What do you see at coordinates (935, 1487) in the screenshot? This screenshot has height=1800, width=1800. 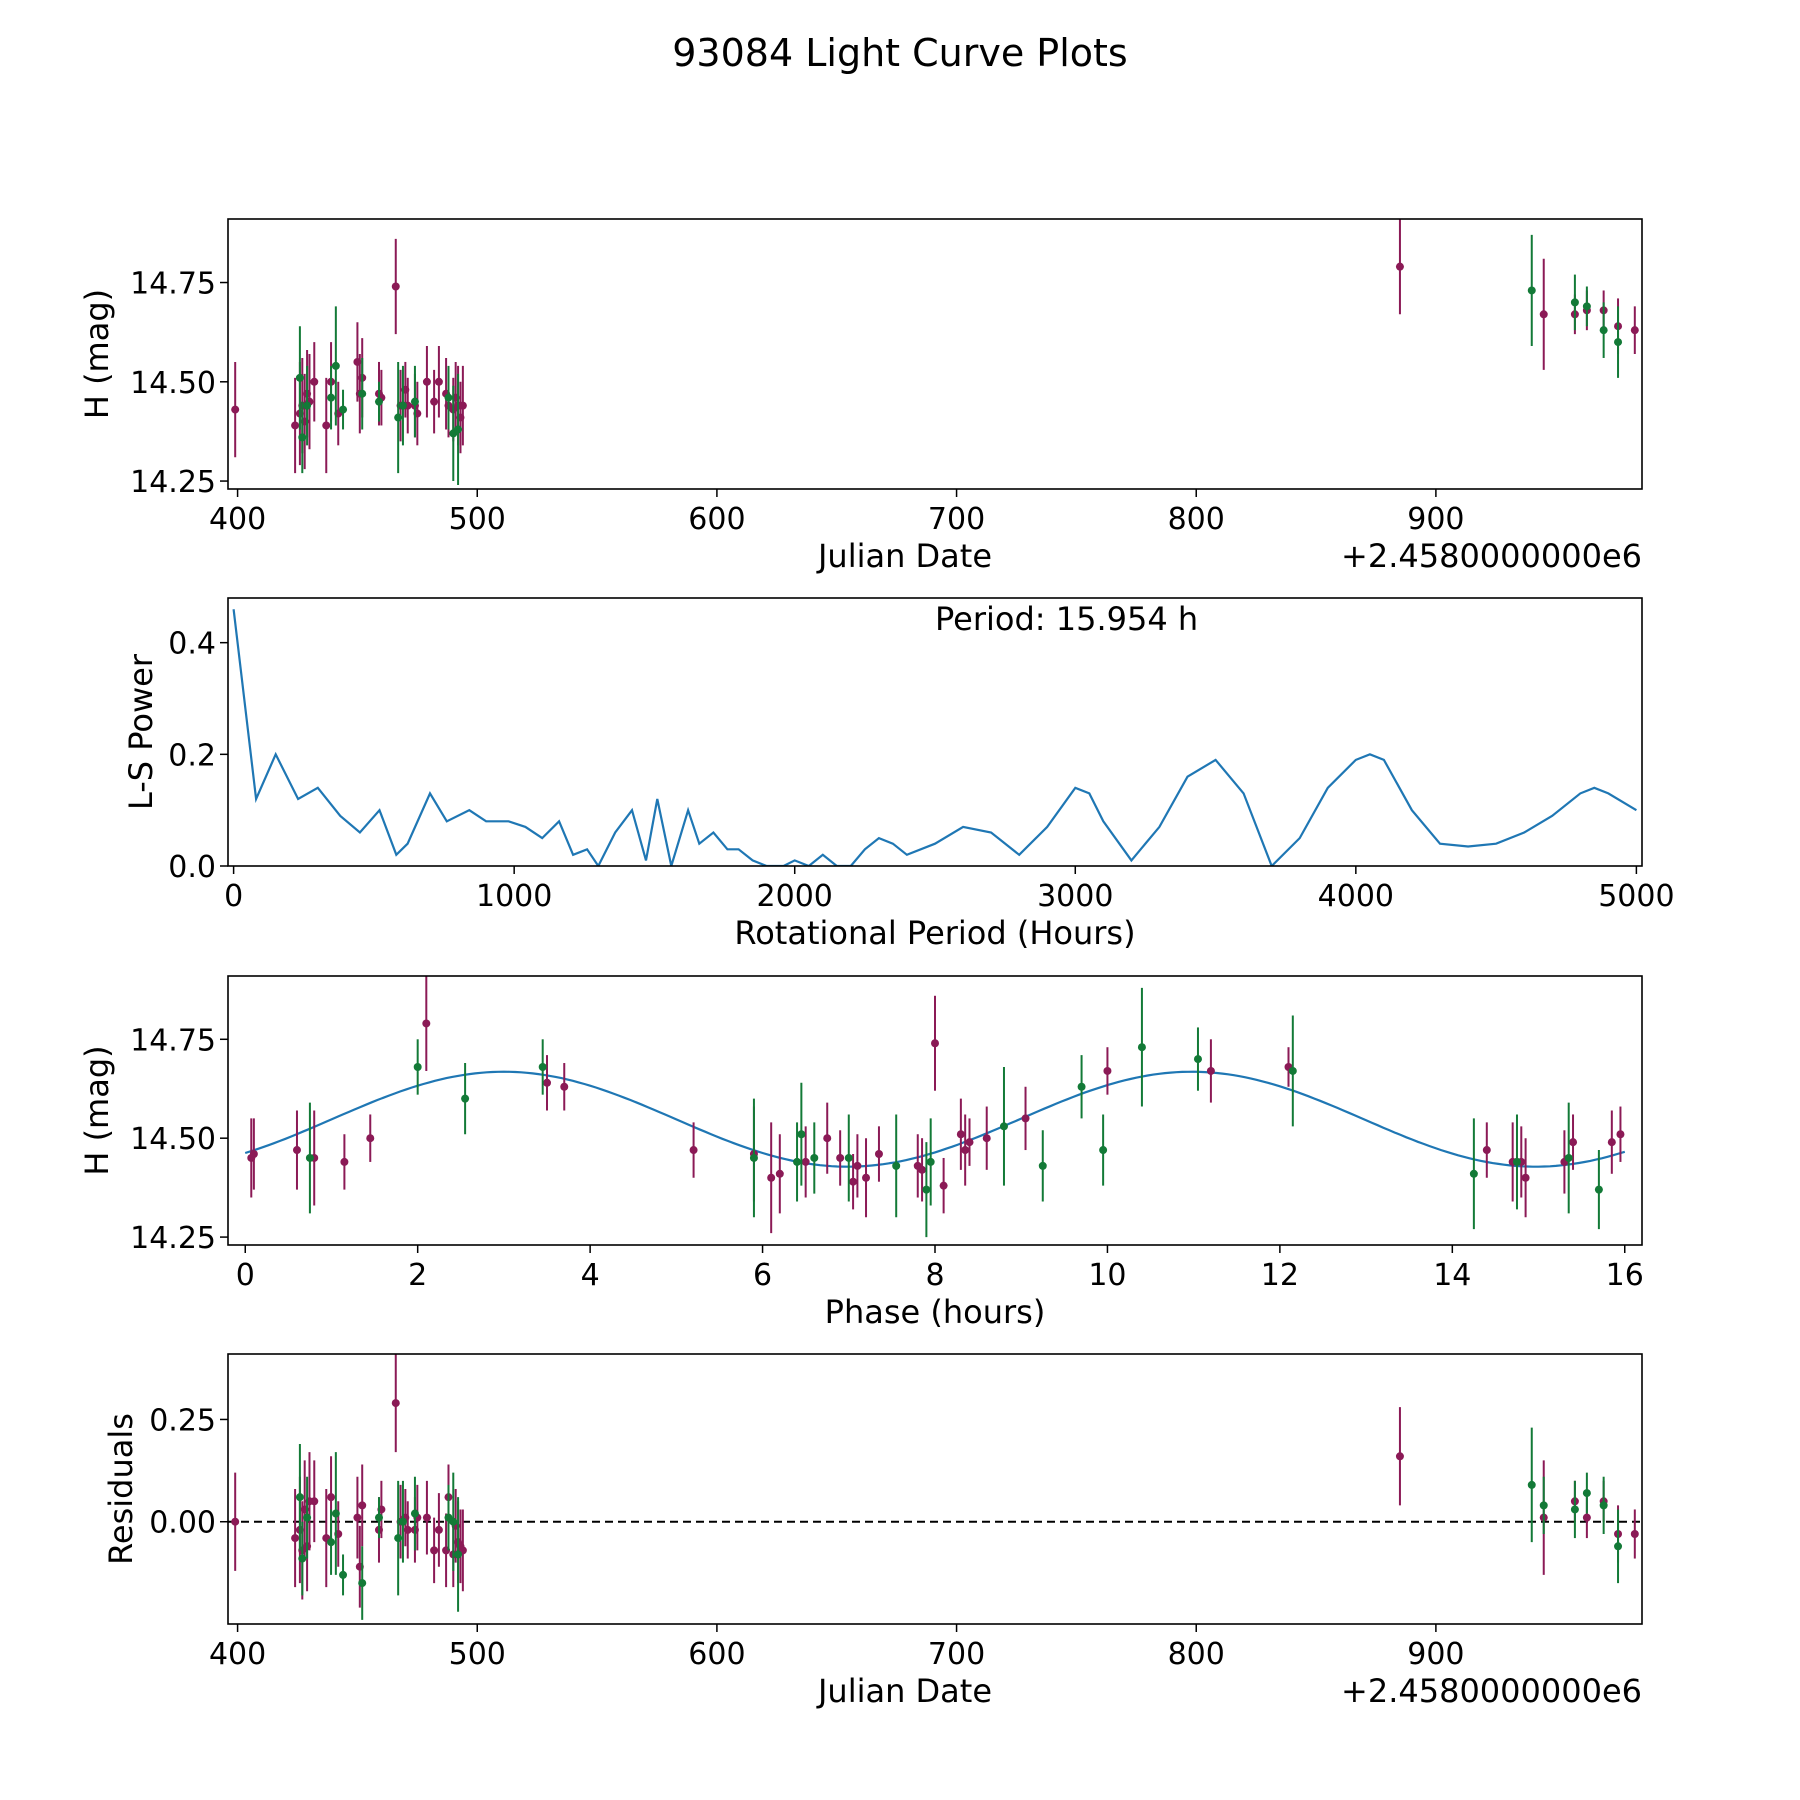 I see `plot-area` at bounding box center [935, 1487].